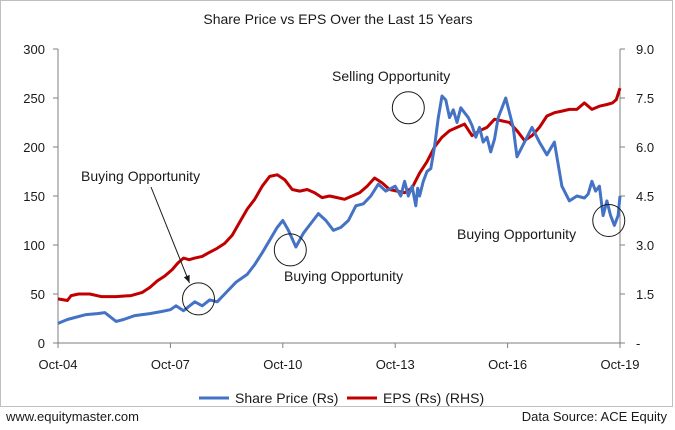  I want to click on y-left-tick-label: 100, so click(34, 245).